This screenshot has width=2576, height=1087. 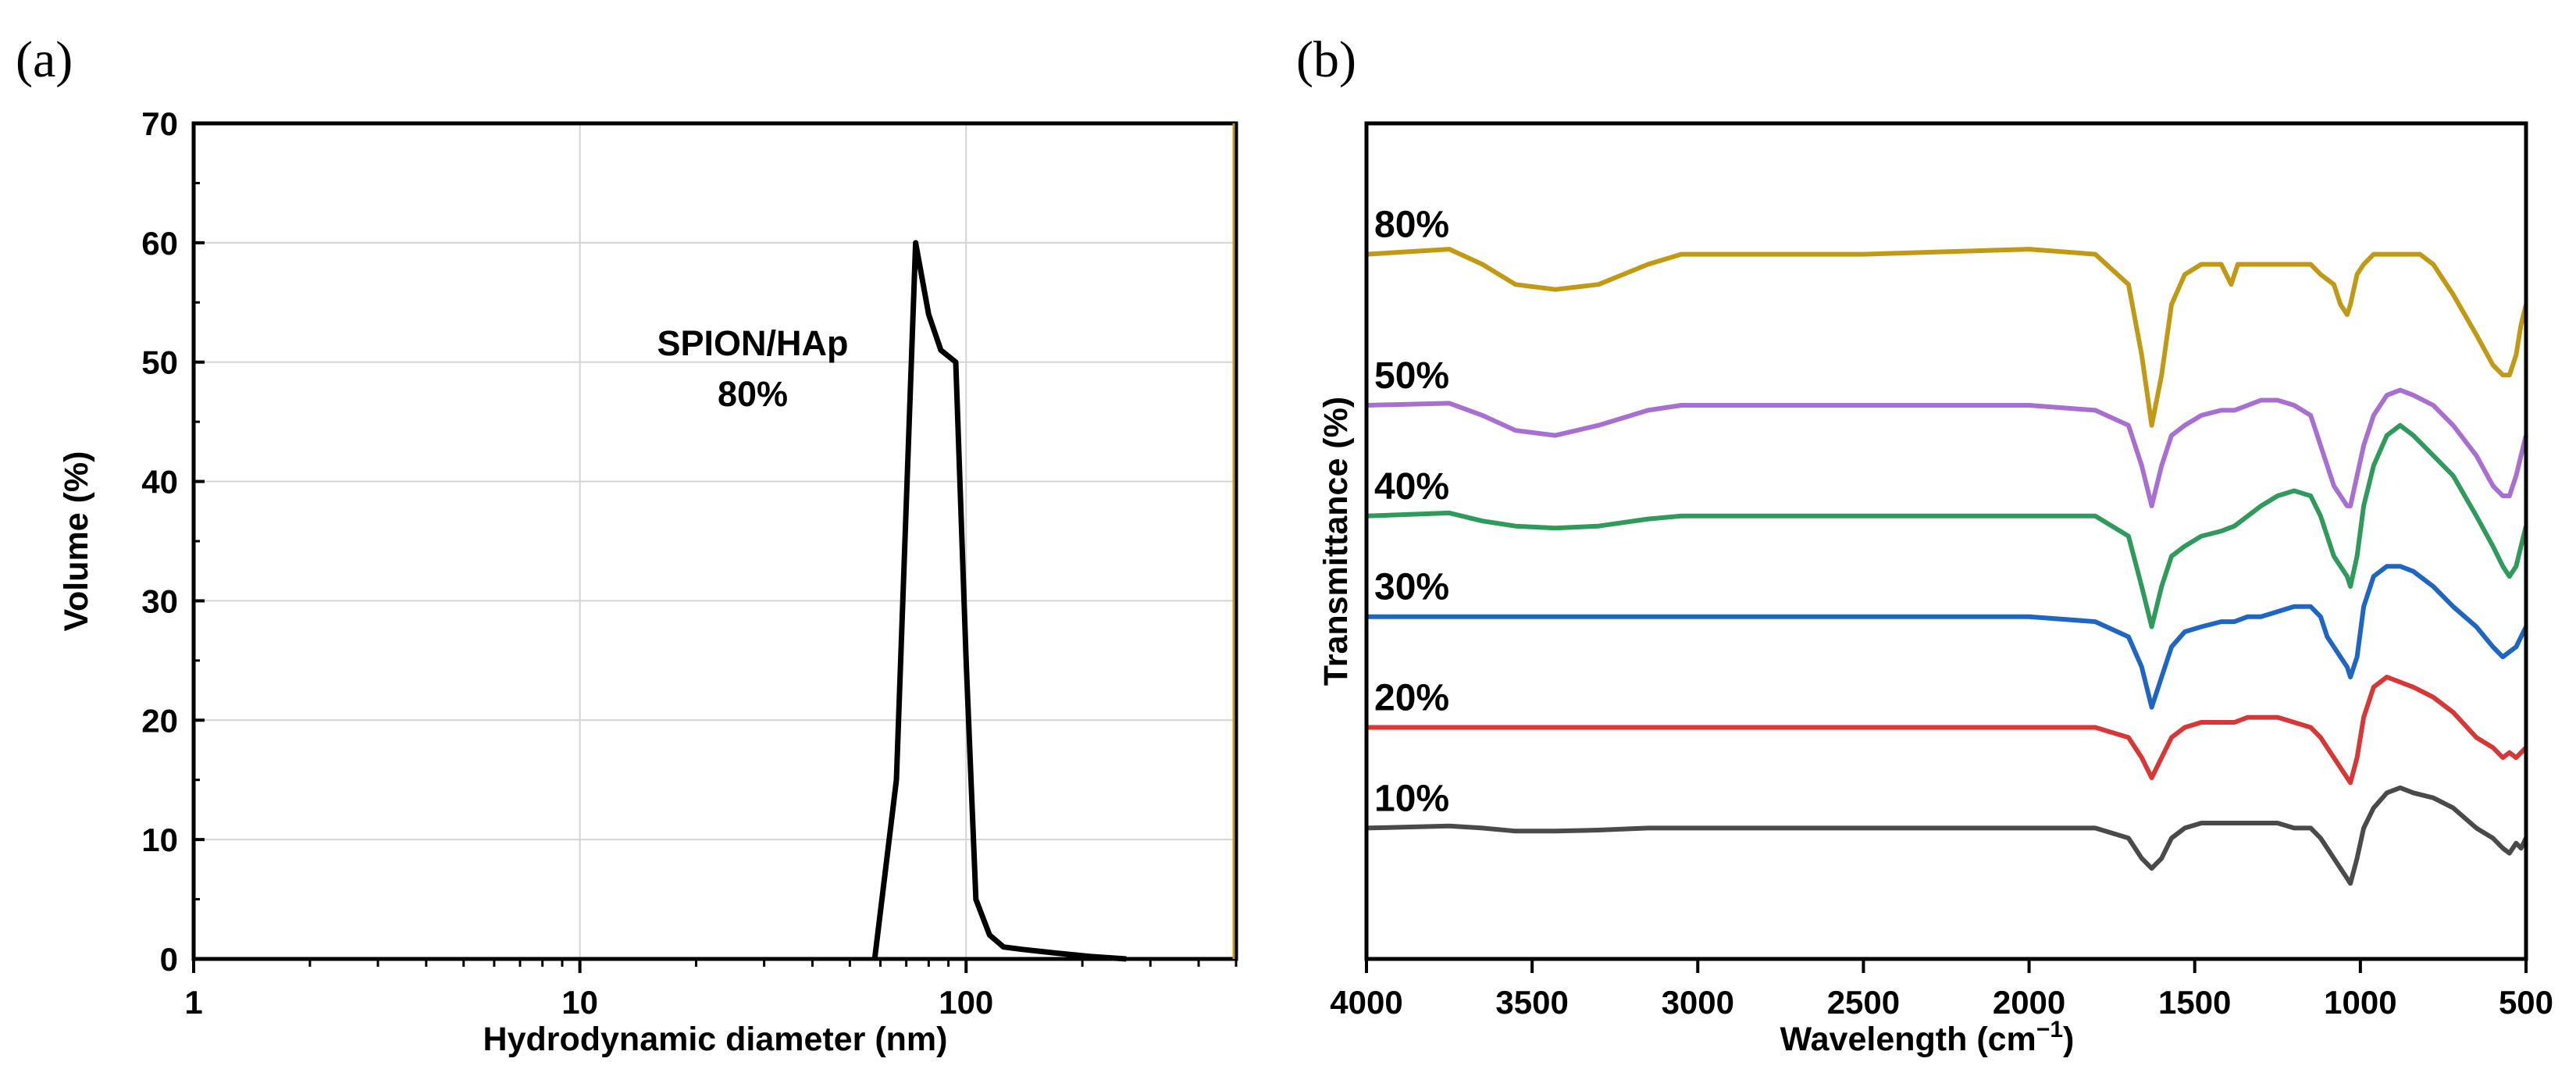 I want to click on panel-b-xlabel-sup: −1, so click(x=2049, y=1029).